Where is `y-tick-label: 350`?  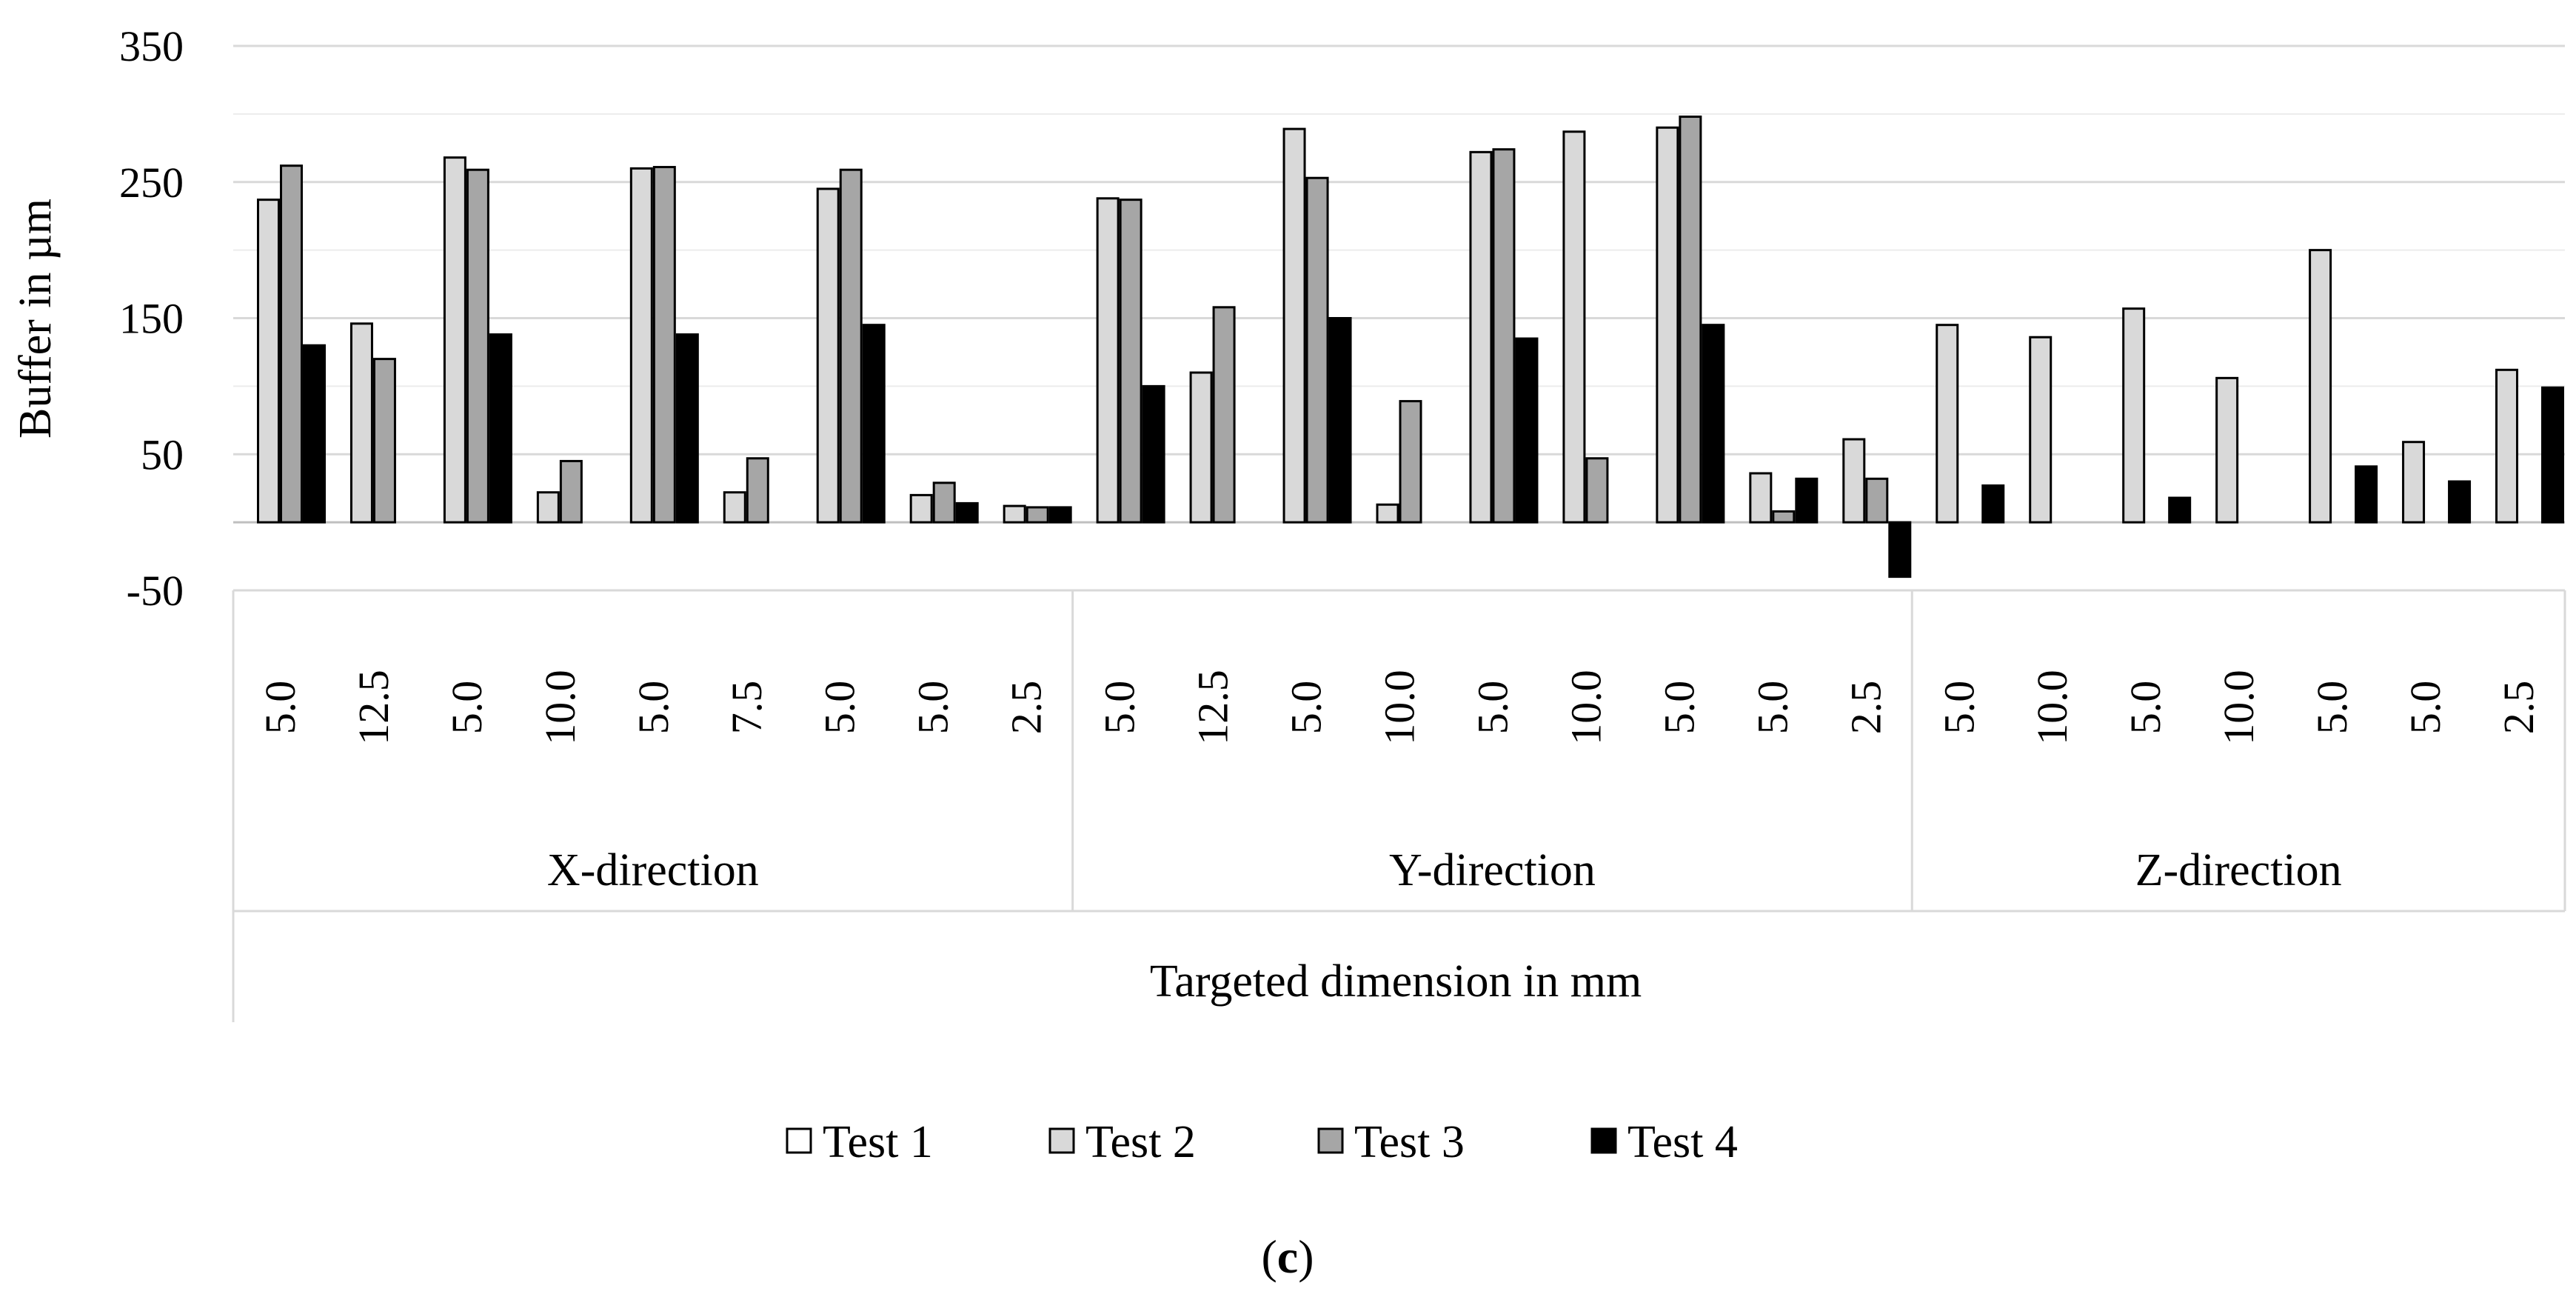 y-tick-label: 350 is located at coordinates (151, 46).